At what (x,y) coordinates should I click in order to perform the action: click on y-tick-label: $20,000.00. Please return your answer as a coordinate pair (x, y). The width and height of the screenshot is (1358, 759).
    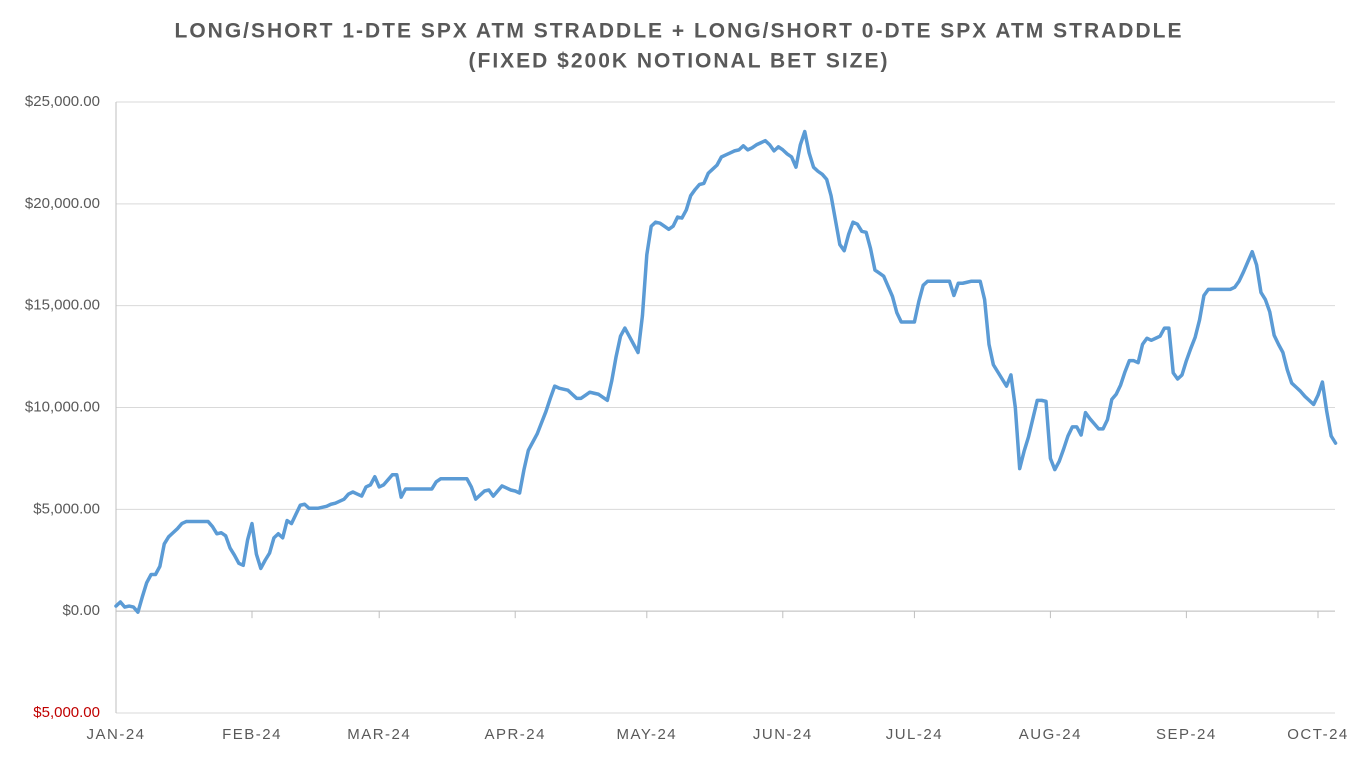
    Looking at the image, I should click on (62, 203).